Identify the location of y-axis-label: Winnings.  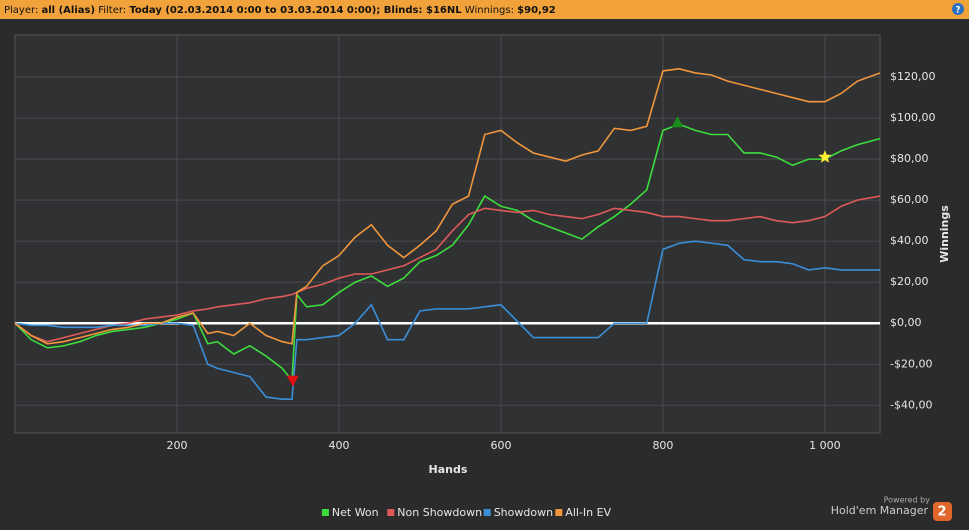
(944, 234).